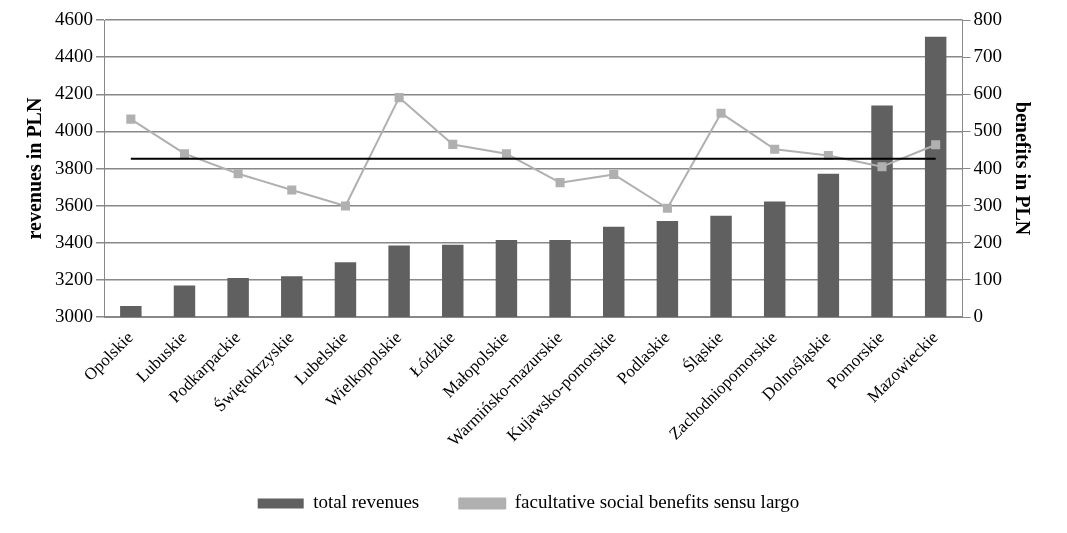  What do you see at coordinates (987, 278) in the screenshot?
I see `y2-tick-label: 100` at bounding box center [987, 278].